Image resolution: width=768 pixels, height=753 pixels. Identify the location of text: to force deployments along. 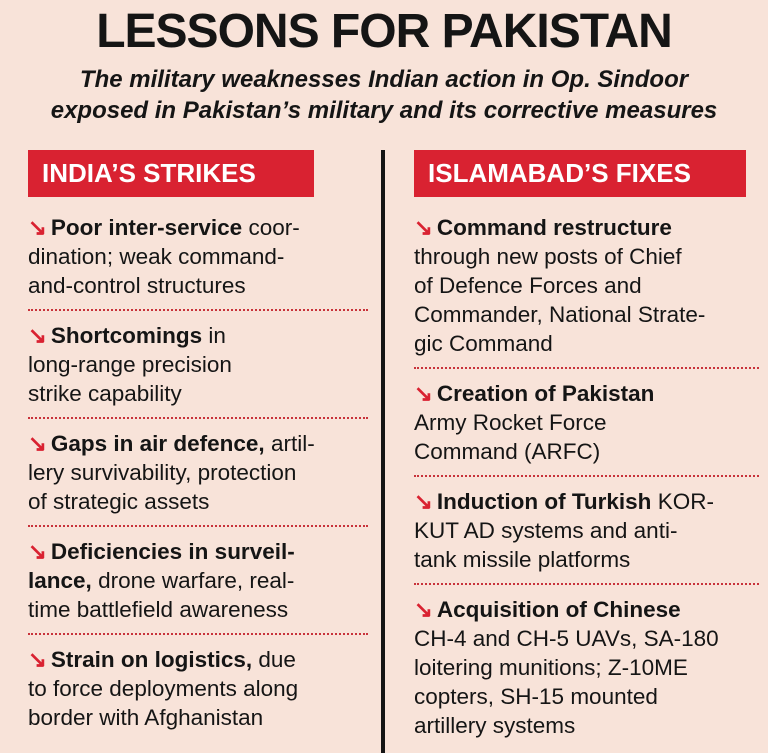
(163, 688).